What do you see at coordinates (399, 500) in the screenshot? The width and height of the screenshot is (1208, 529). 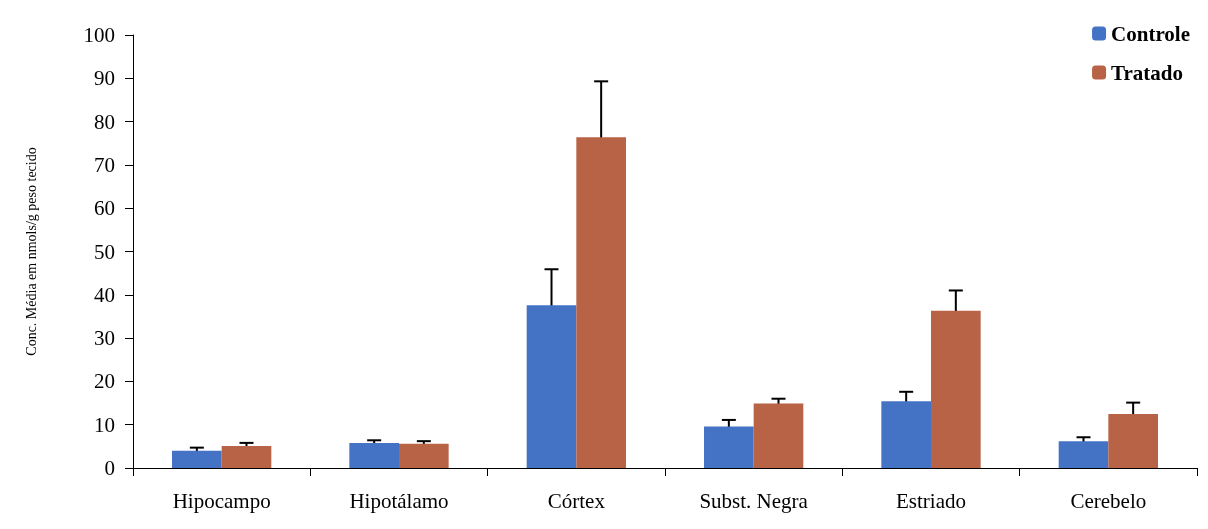 I see `x-tick-label: Hipotálamo` at bounding box center [399, 500].